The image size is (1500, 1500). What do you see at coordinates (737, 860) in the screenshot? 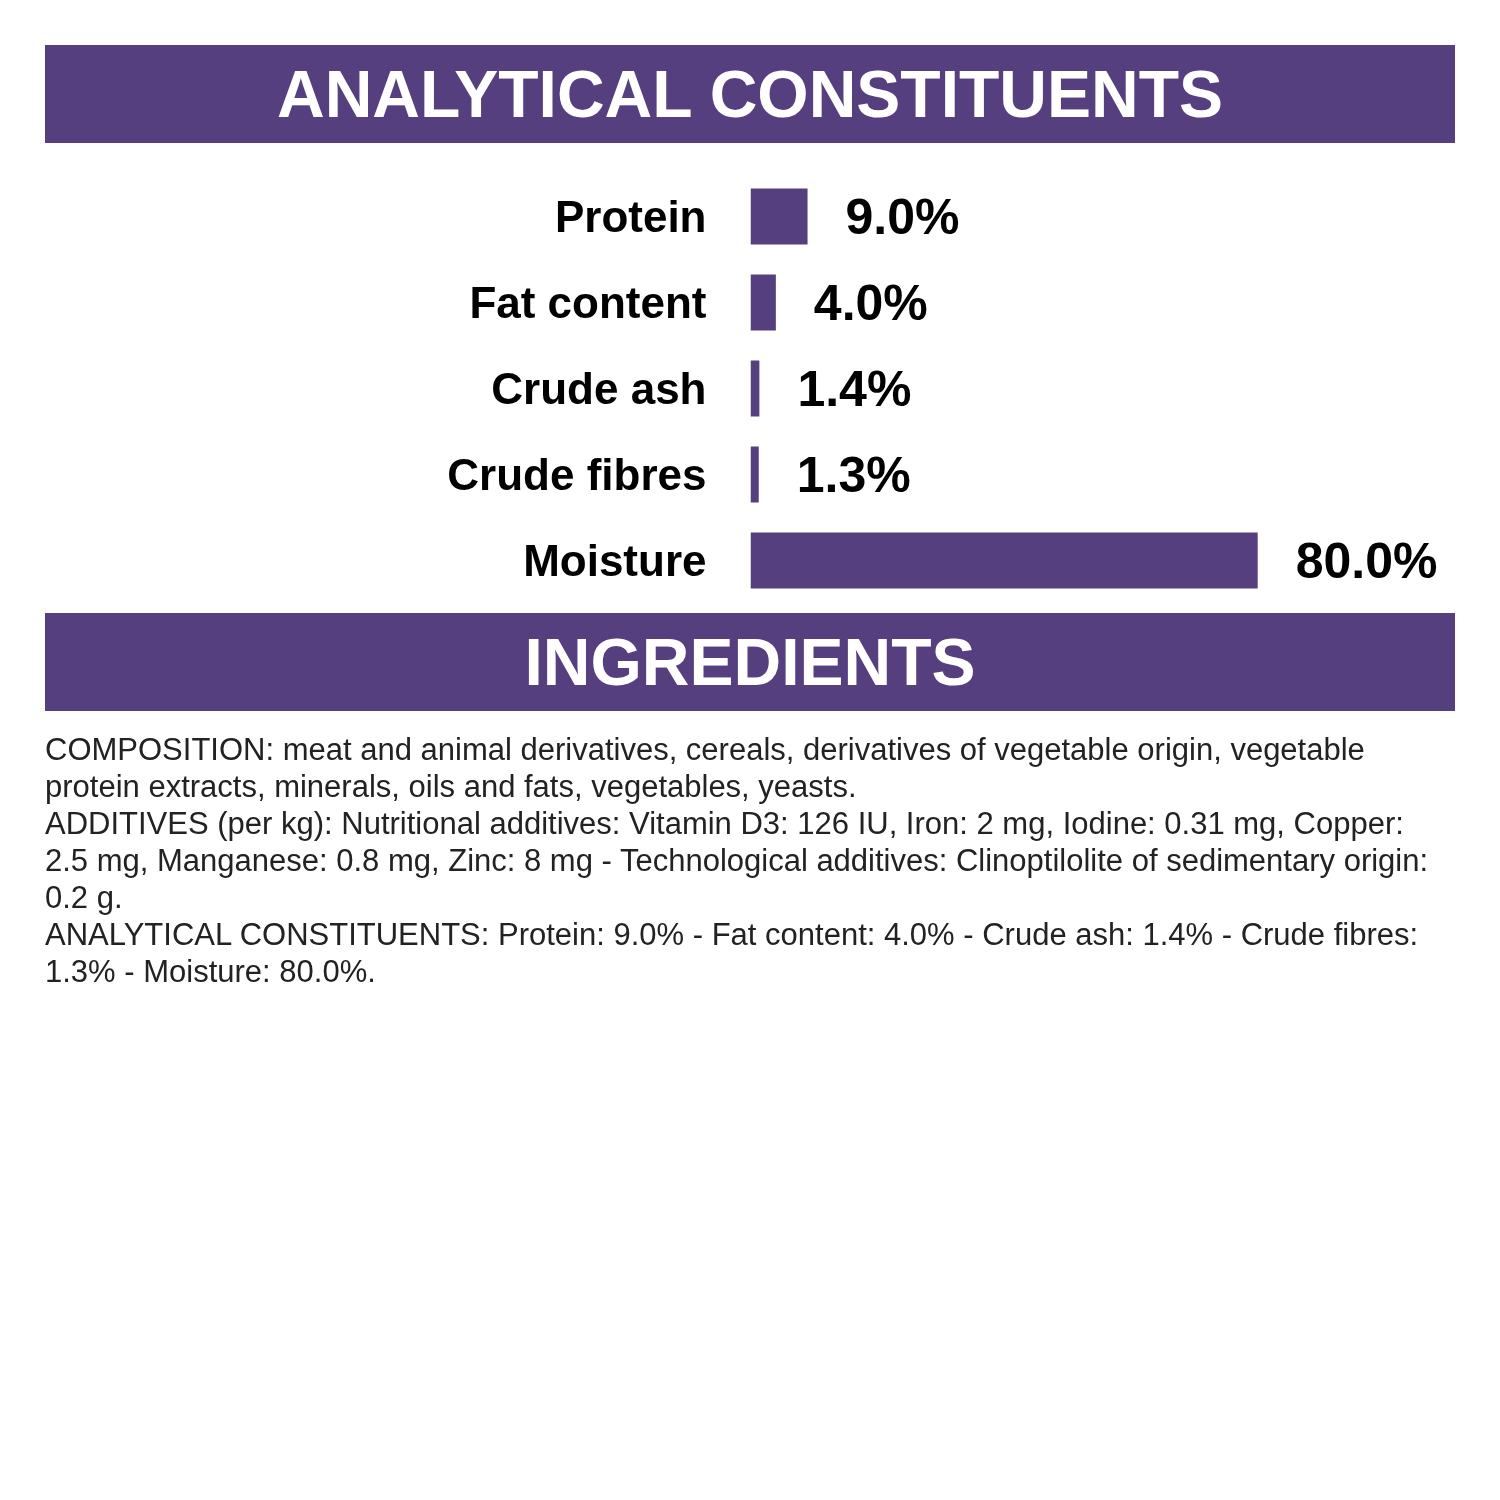
I see `text: ADDITIVES (per kg): Nutritional additives: Vitamin D3: 126 IU, Iron: 2 mg, Iodine: 0.31 mg, Copper: 2.5 mg, Manganese: 0.8 mg, Zinc: 8 mg - Technological additives: Clinoptilolite of sedimentary origin: 0.2 g.` at bounding box center [737, 860].